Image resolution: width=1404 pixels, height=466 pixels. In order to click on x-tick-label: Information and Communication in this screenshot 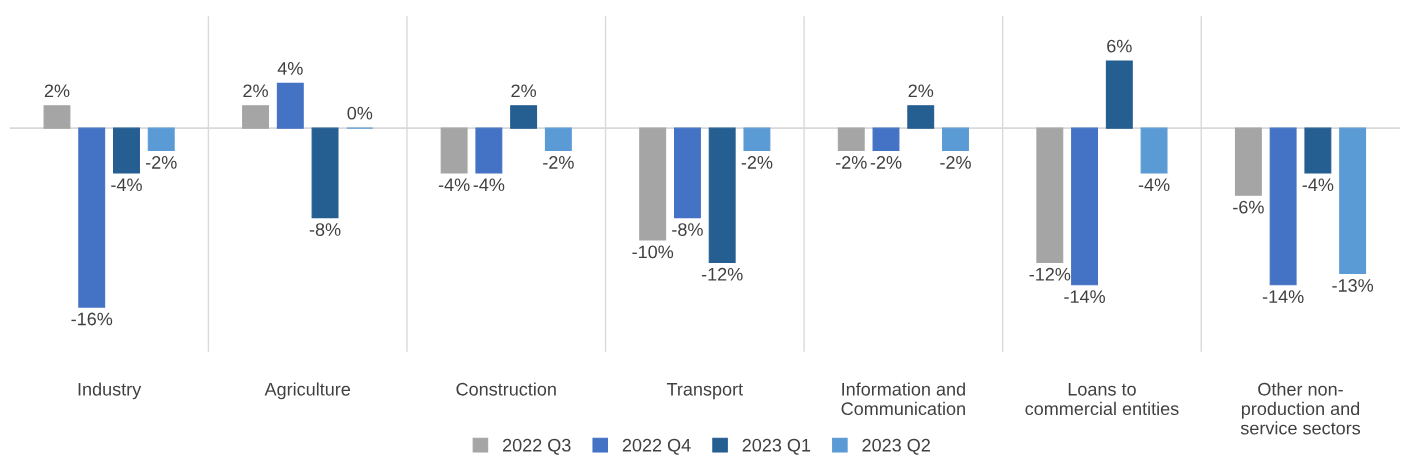, I will do `click(903, 399)`.